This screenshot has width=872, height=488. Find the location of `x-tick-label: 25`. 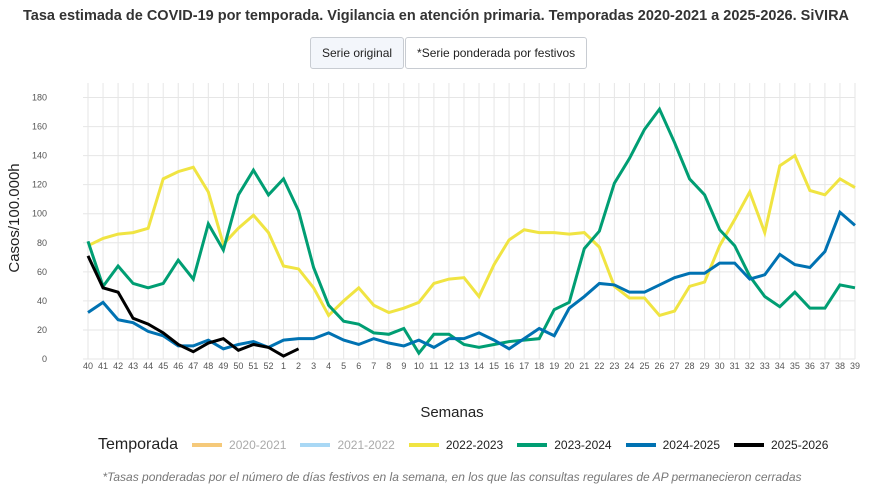

x-tick-label: 25 is located at coordinates (644, 366).